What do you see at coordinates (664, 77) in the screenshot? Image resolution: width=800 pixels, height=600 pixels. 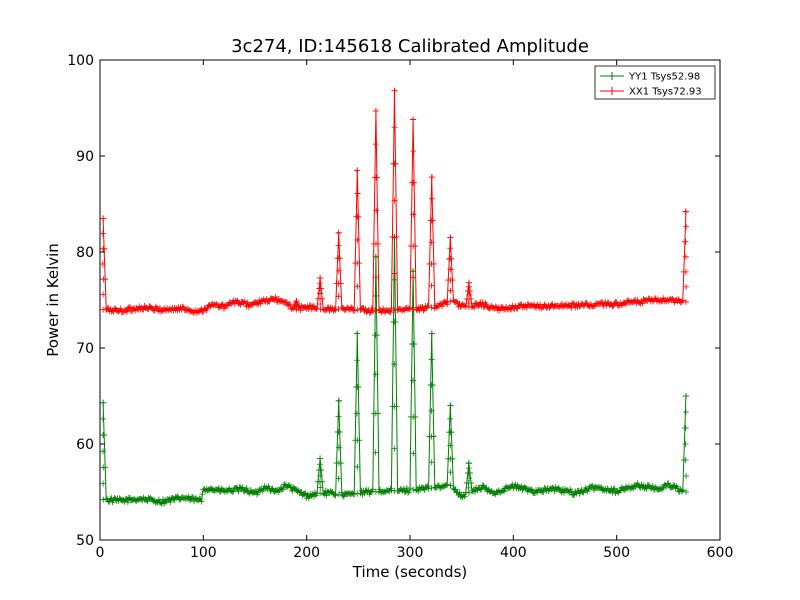 I see `legend-label: YY1 Tsys52.98` at bounding box center [664, 77].